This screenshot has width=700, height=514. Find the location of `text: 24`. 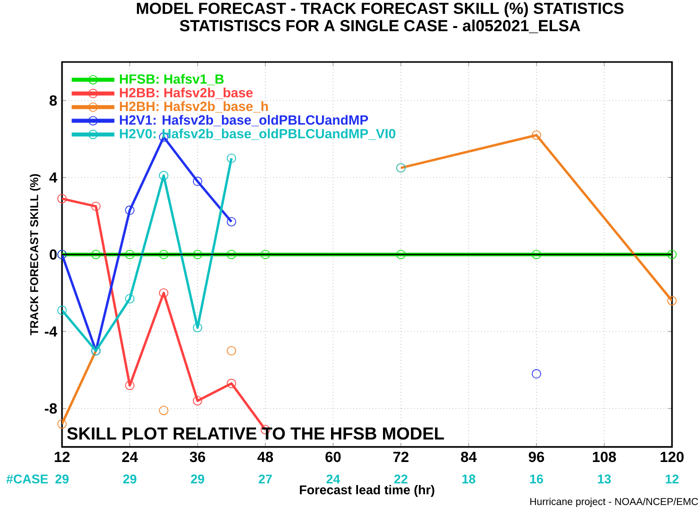

text: 24 is located at coordinates (333, 479).